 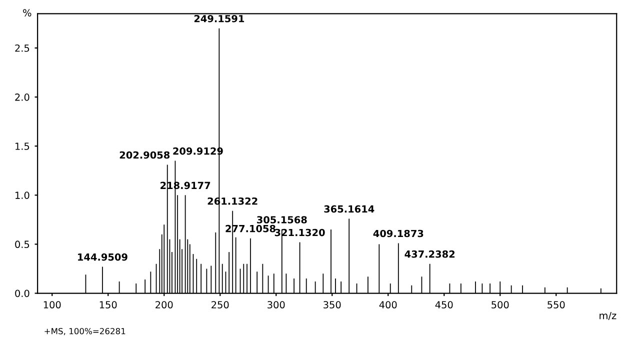 What do you see at coordinates (608, 316) in the screenshot?
I see `x-axis-title: m/z` at bounding box center [608, 316].